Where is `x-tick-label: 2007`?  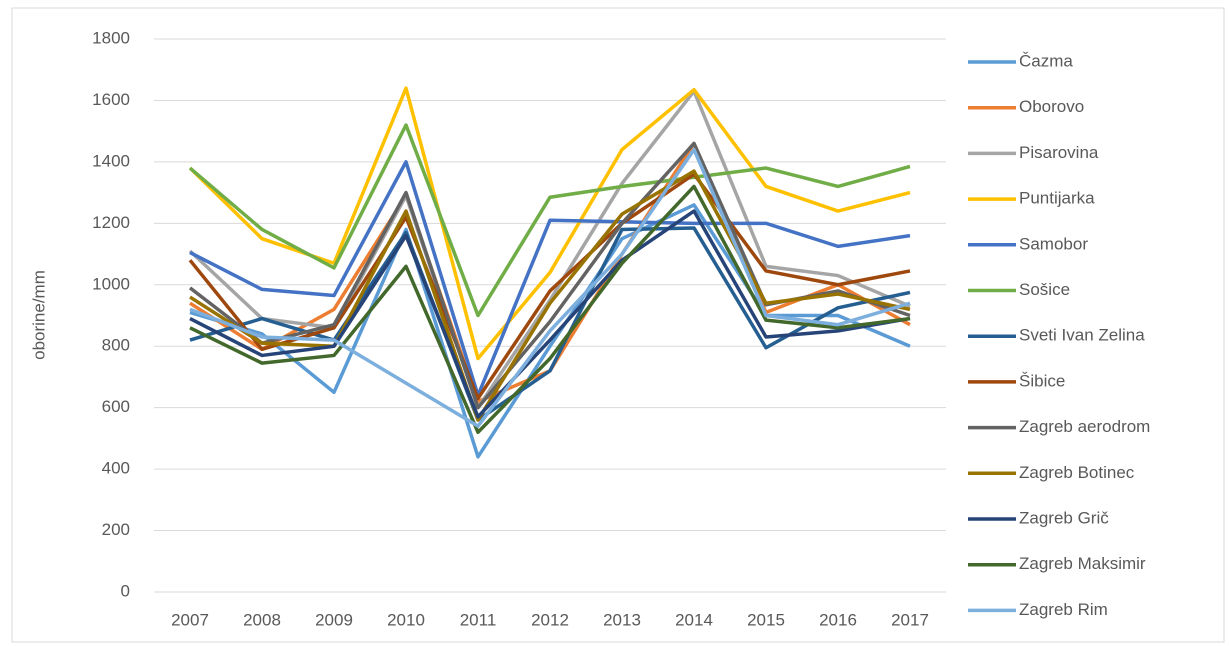 x-tick-label: 2007 is located at coordinates (190, 619).